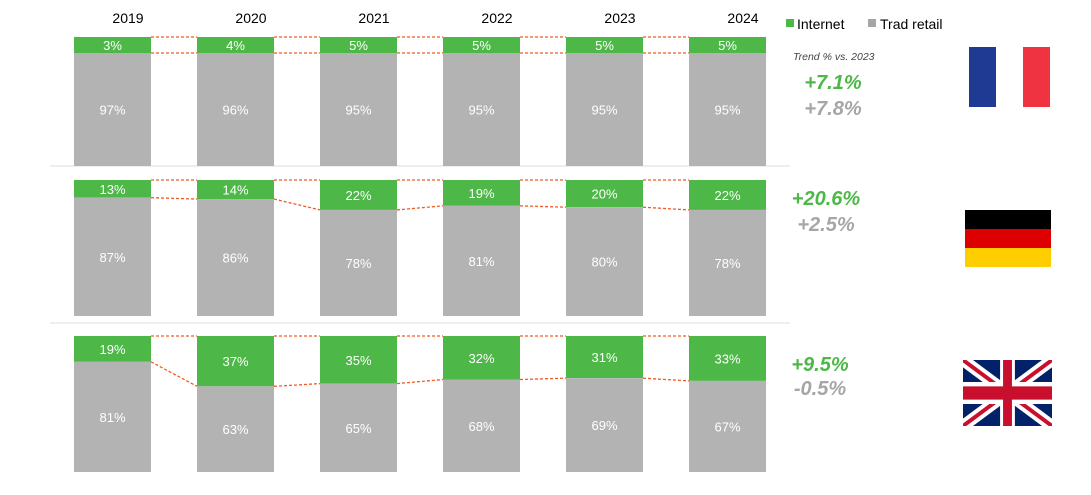 The height and width of the screenshot is (495, 1091). What do you see at coordinates (435, 18) in the screenshot?
I see `year-axis: 2019 2020 2021 2022 2023 2024` at bounding box center [435, 18].